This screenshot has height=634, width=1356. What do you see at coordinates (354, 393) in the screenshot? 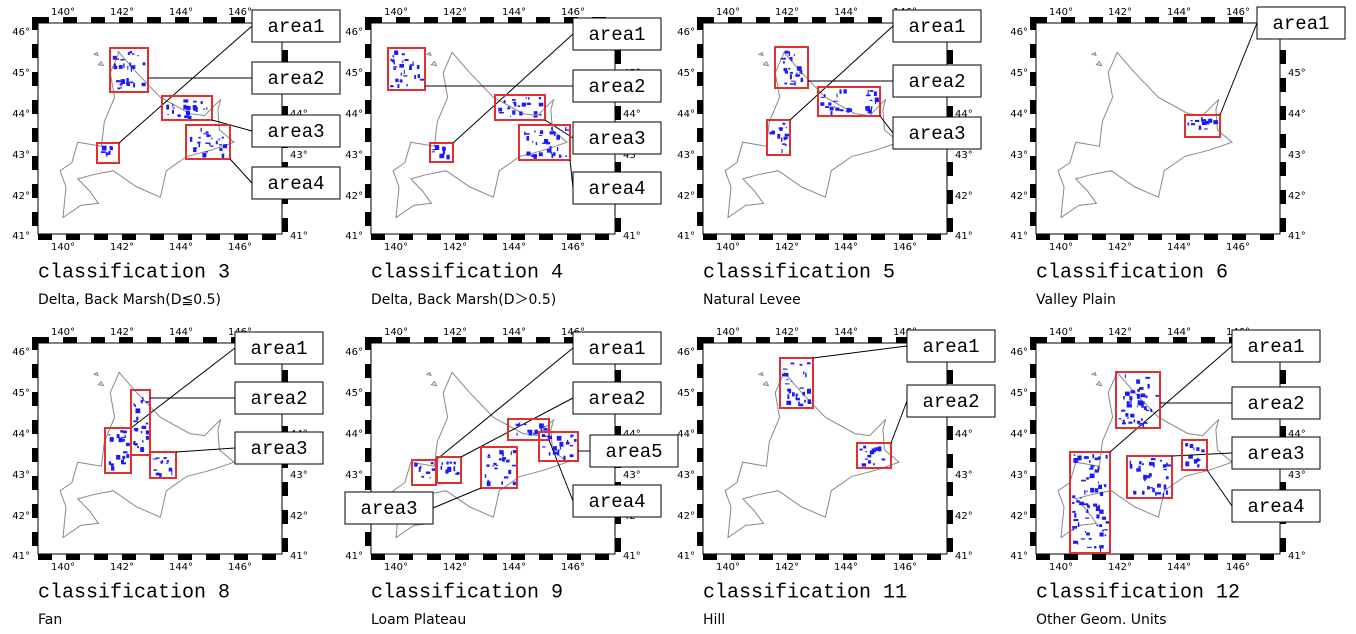
I see `lat-label: 45°` at bounding box center [354, 393].